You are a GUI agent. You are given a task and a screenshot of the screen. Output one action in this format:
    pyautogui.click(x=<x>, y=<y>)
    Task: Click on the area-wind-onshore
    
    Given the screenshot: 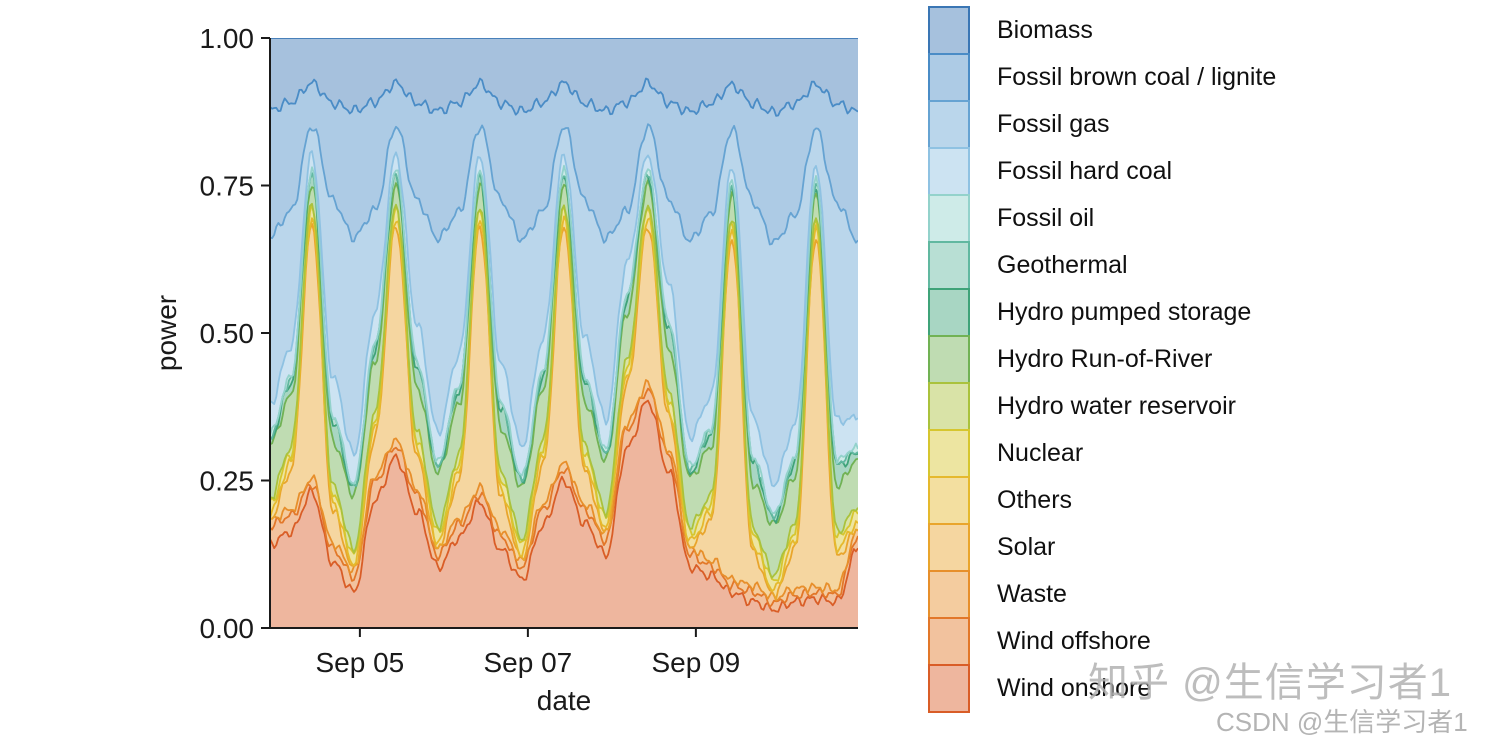 What is the action you would take?
    pyautogui.click(x=564, y=514)
    